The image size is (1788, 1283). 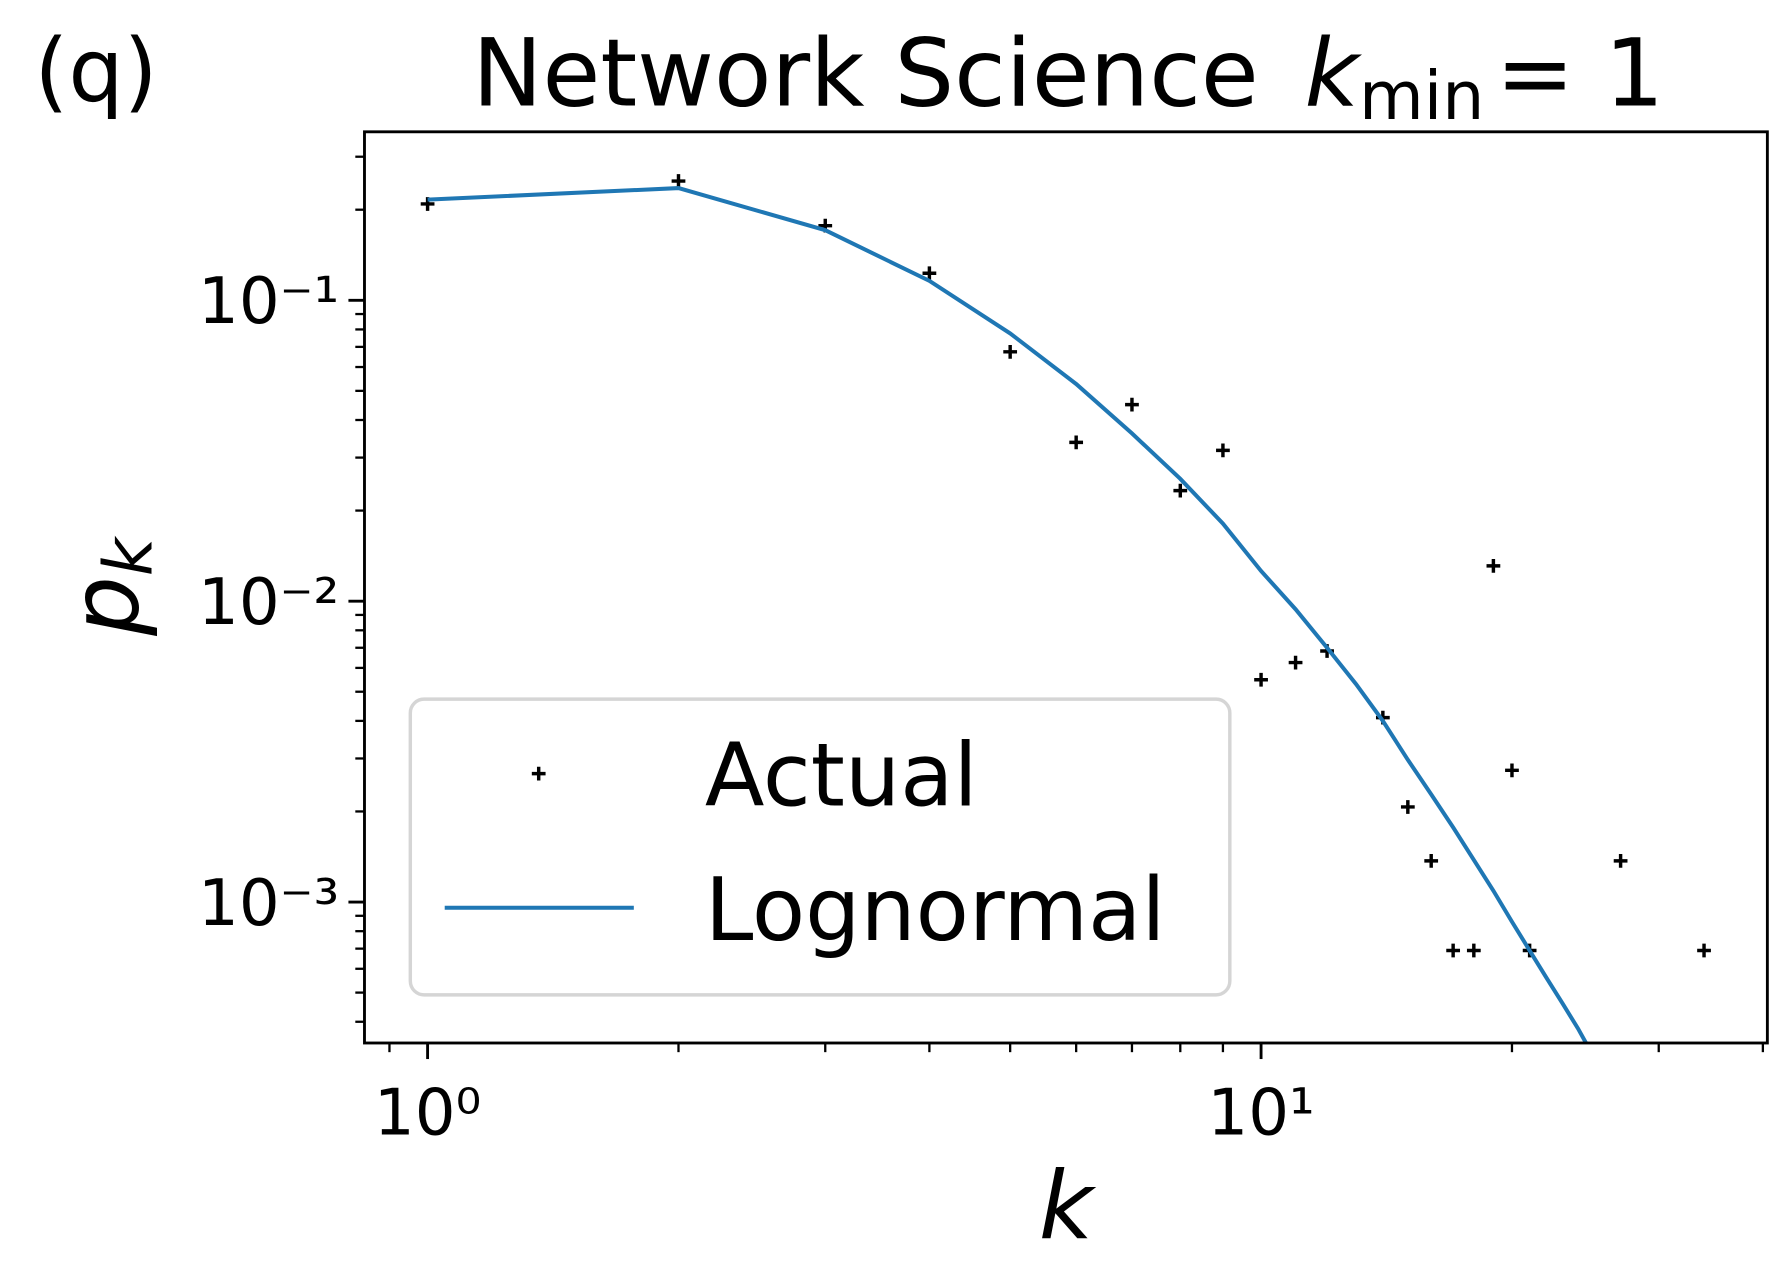 I want to click on legend-box, so click(x=820, y=847).